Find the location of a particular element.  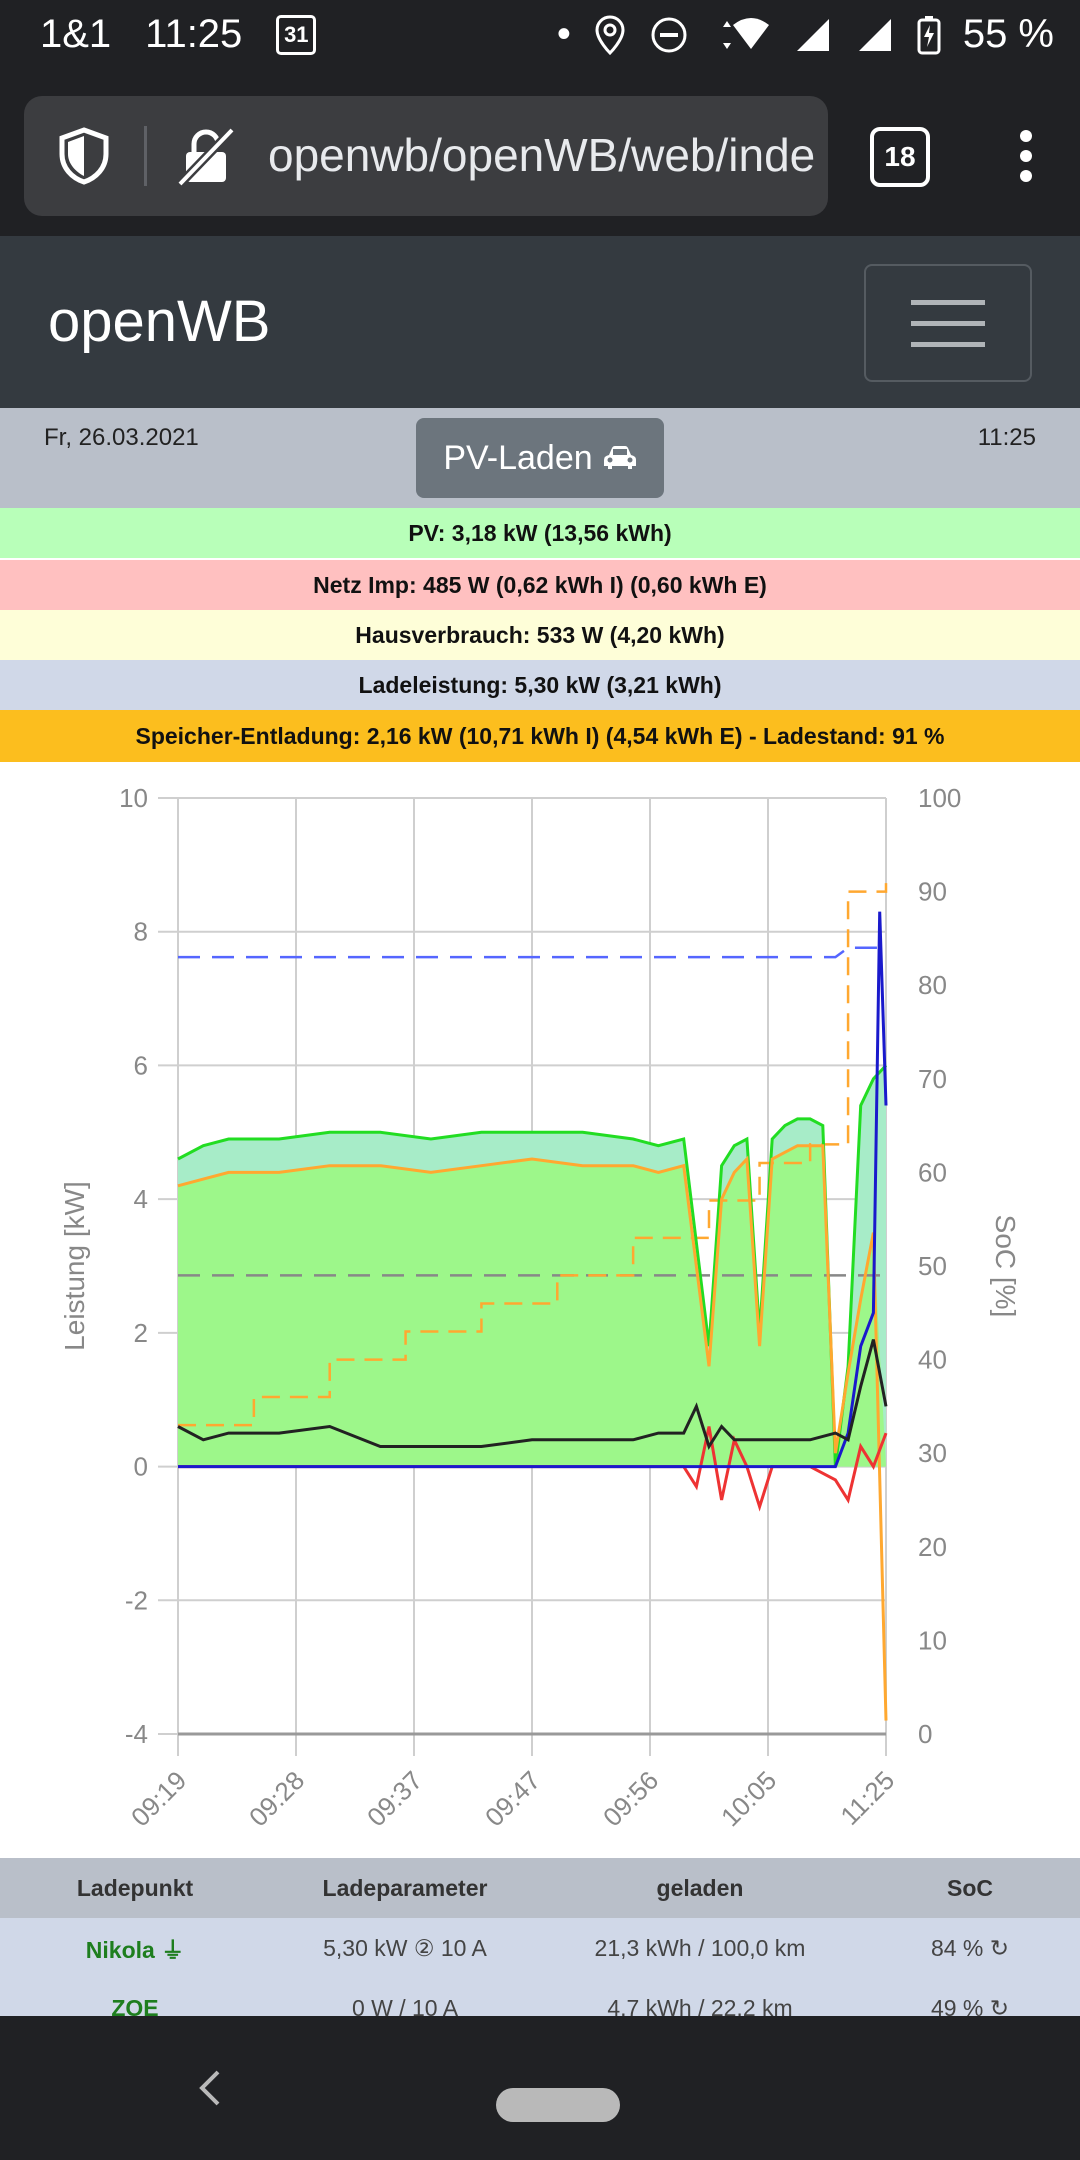

chargepoint-soc-cell: 84 % ↻ is located at coordinates (970, 1948).